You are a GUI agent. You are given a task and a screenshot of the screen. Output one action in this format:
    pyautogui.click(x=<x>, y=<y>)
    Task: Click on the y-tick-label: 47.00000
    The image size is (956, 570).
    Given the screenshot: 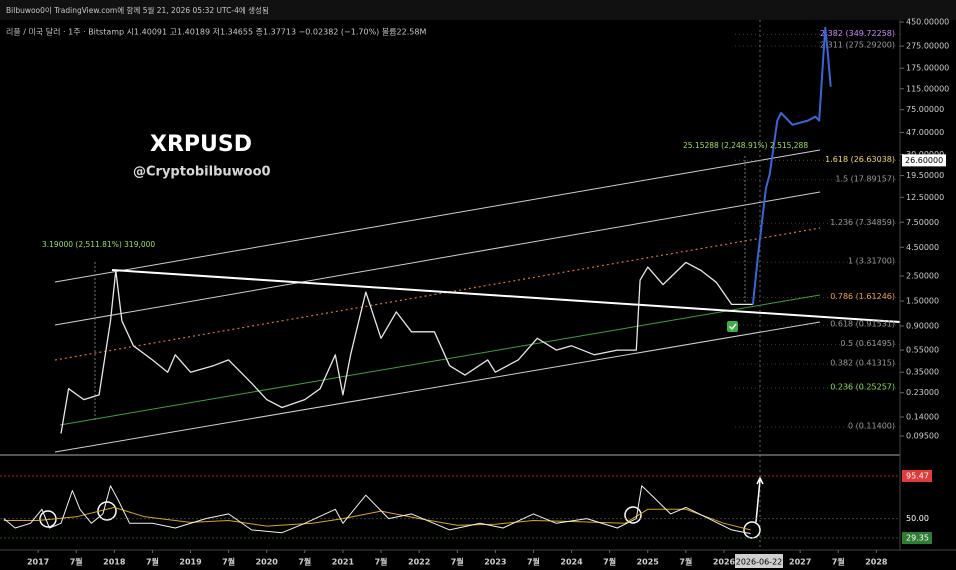 What is the action you would take?
    pyautogui.click(x=925, y=132)
    